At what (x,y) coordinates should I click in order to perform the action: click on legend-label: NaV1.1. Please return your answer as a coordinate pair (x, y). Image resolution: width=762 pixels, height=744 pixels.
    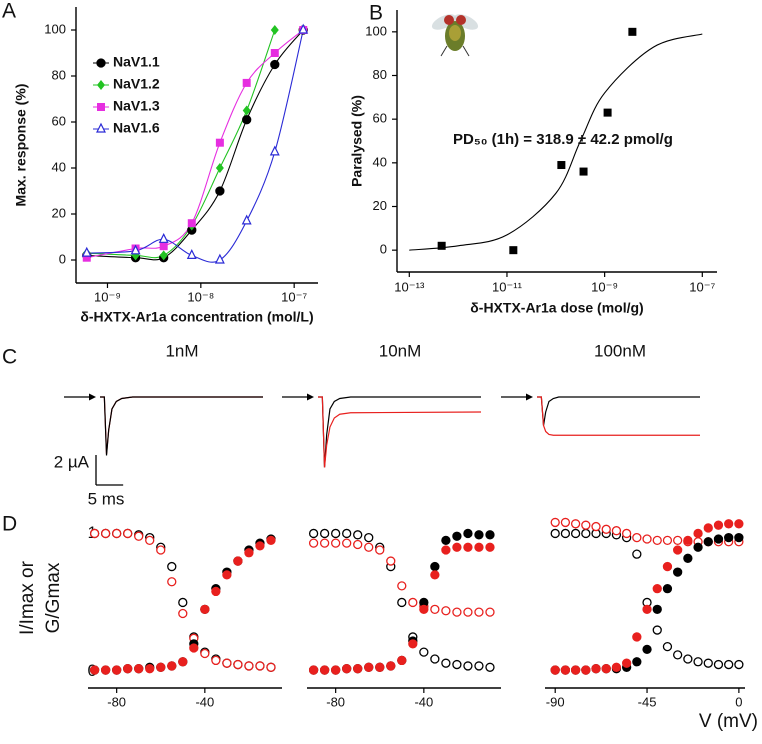
    Looking at the image, I should click on (136, 62).